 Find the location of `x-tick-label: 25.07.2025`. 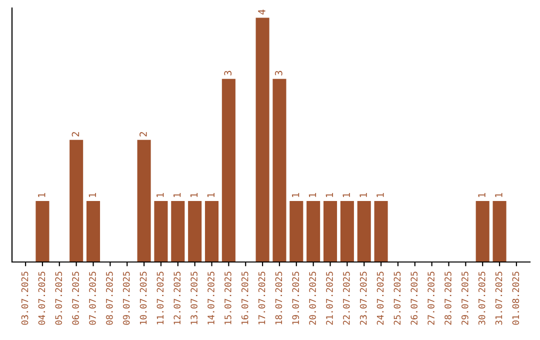

x-tick-label: 25.07.2025 is located at coordinates (397, 298).